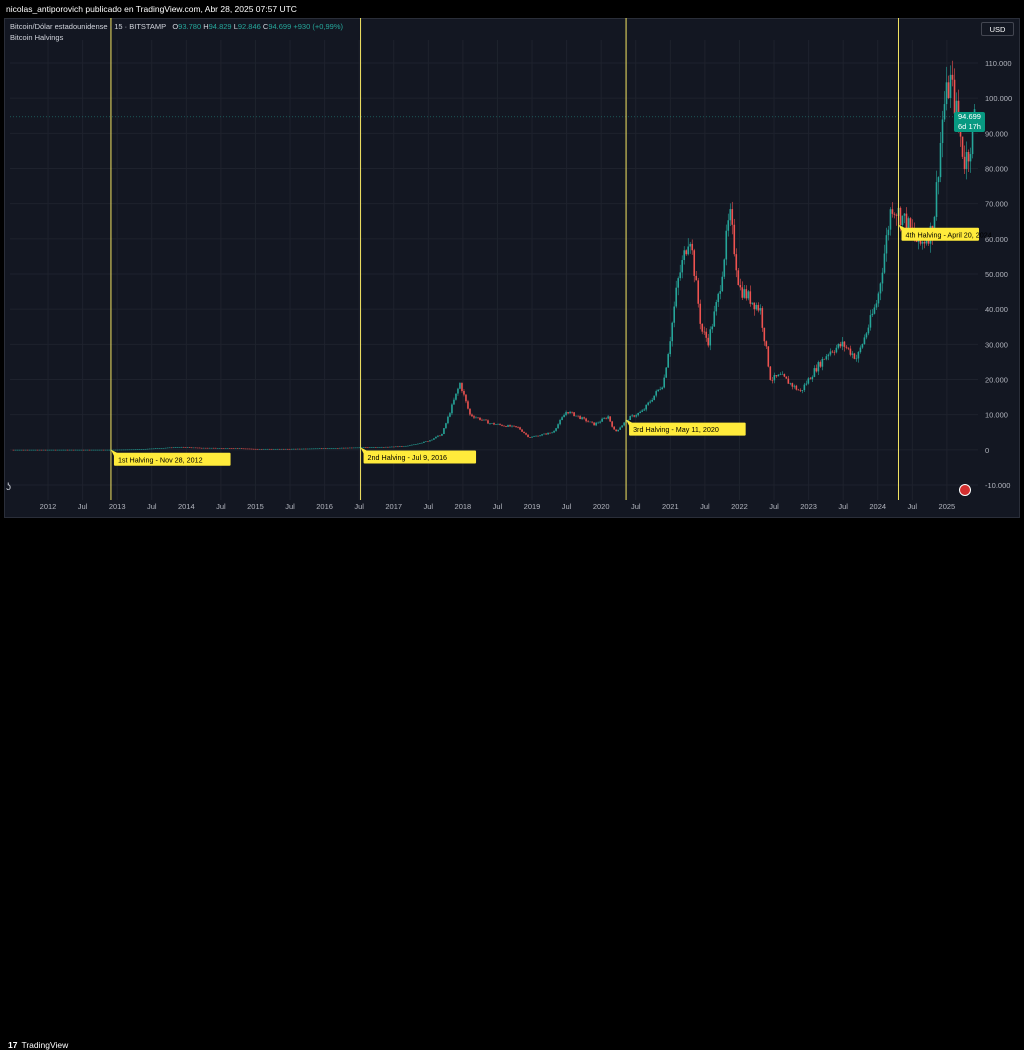 The image size is (1024, 1050). I want to click on x-tick-label: 2012, so click(48, 506).